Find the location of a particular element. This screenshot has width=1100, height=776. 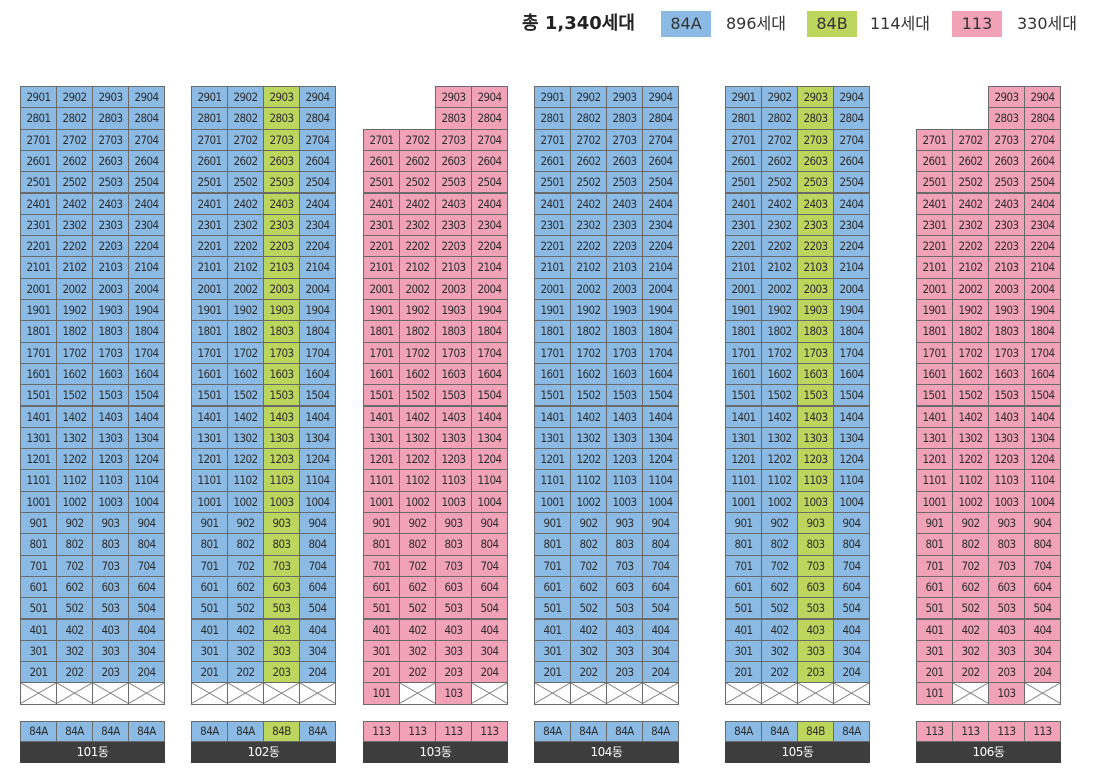

unit-cell: 1002 is located at coordinates (588, 501).